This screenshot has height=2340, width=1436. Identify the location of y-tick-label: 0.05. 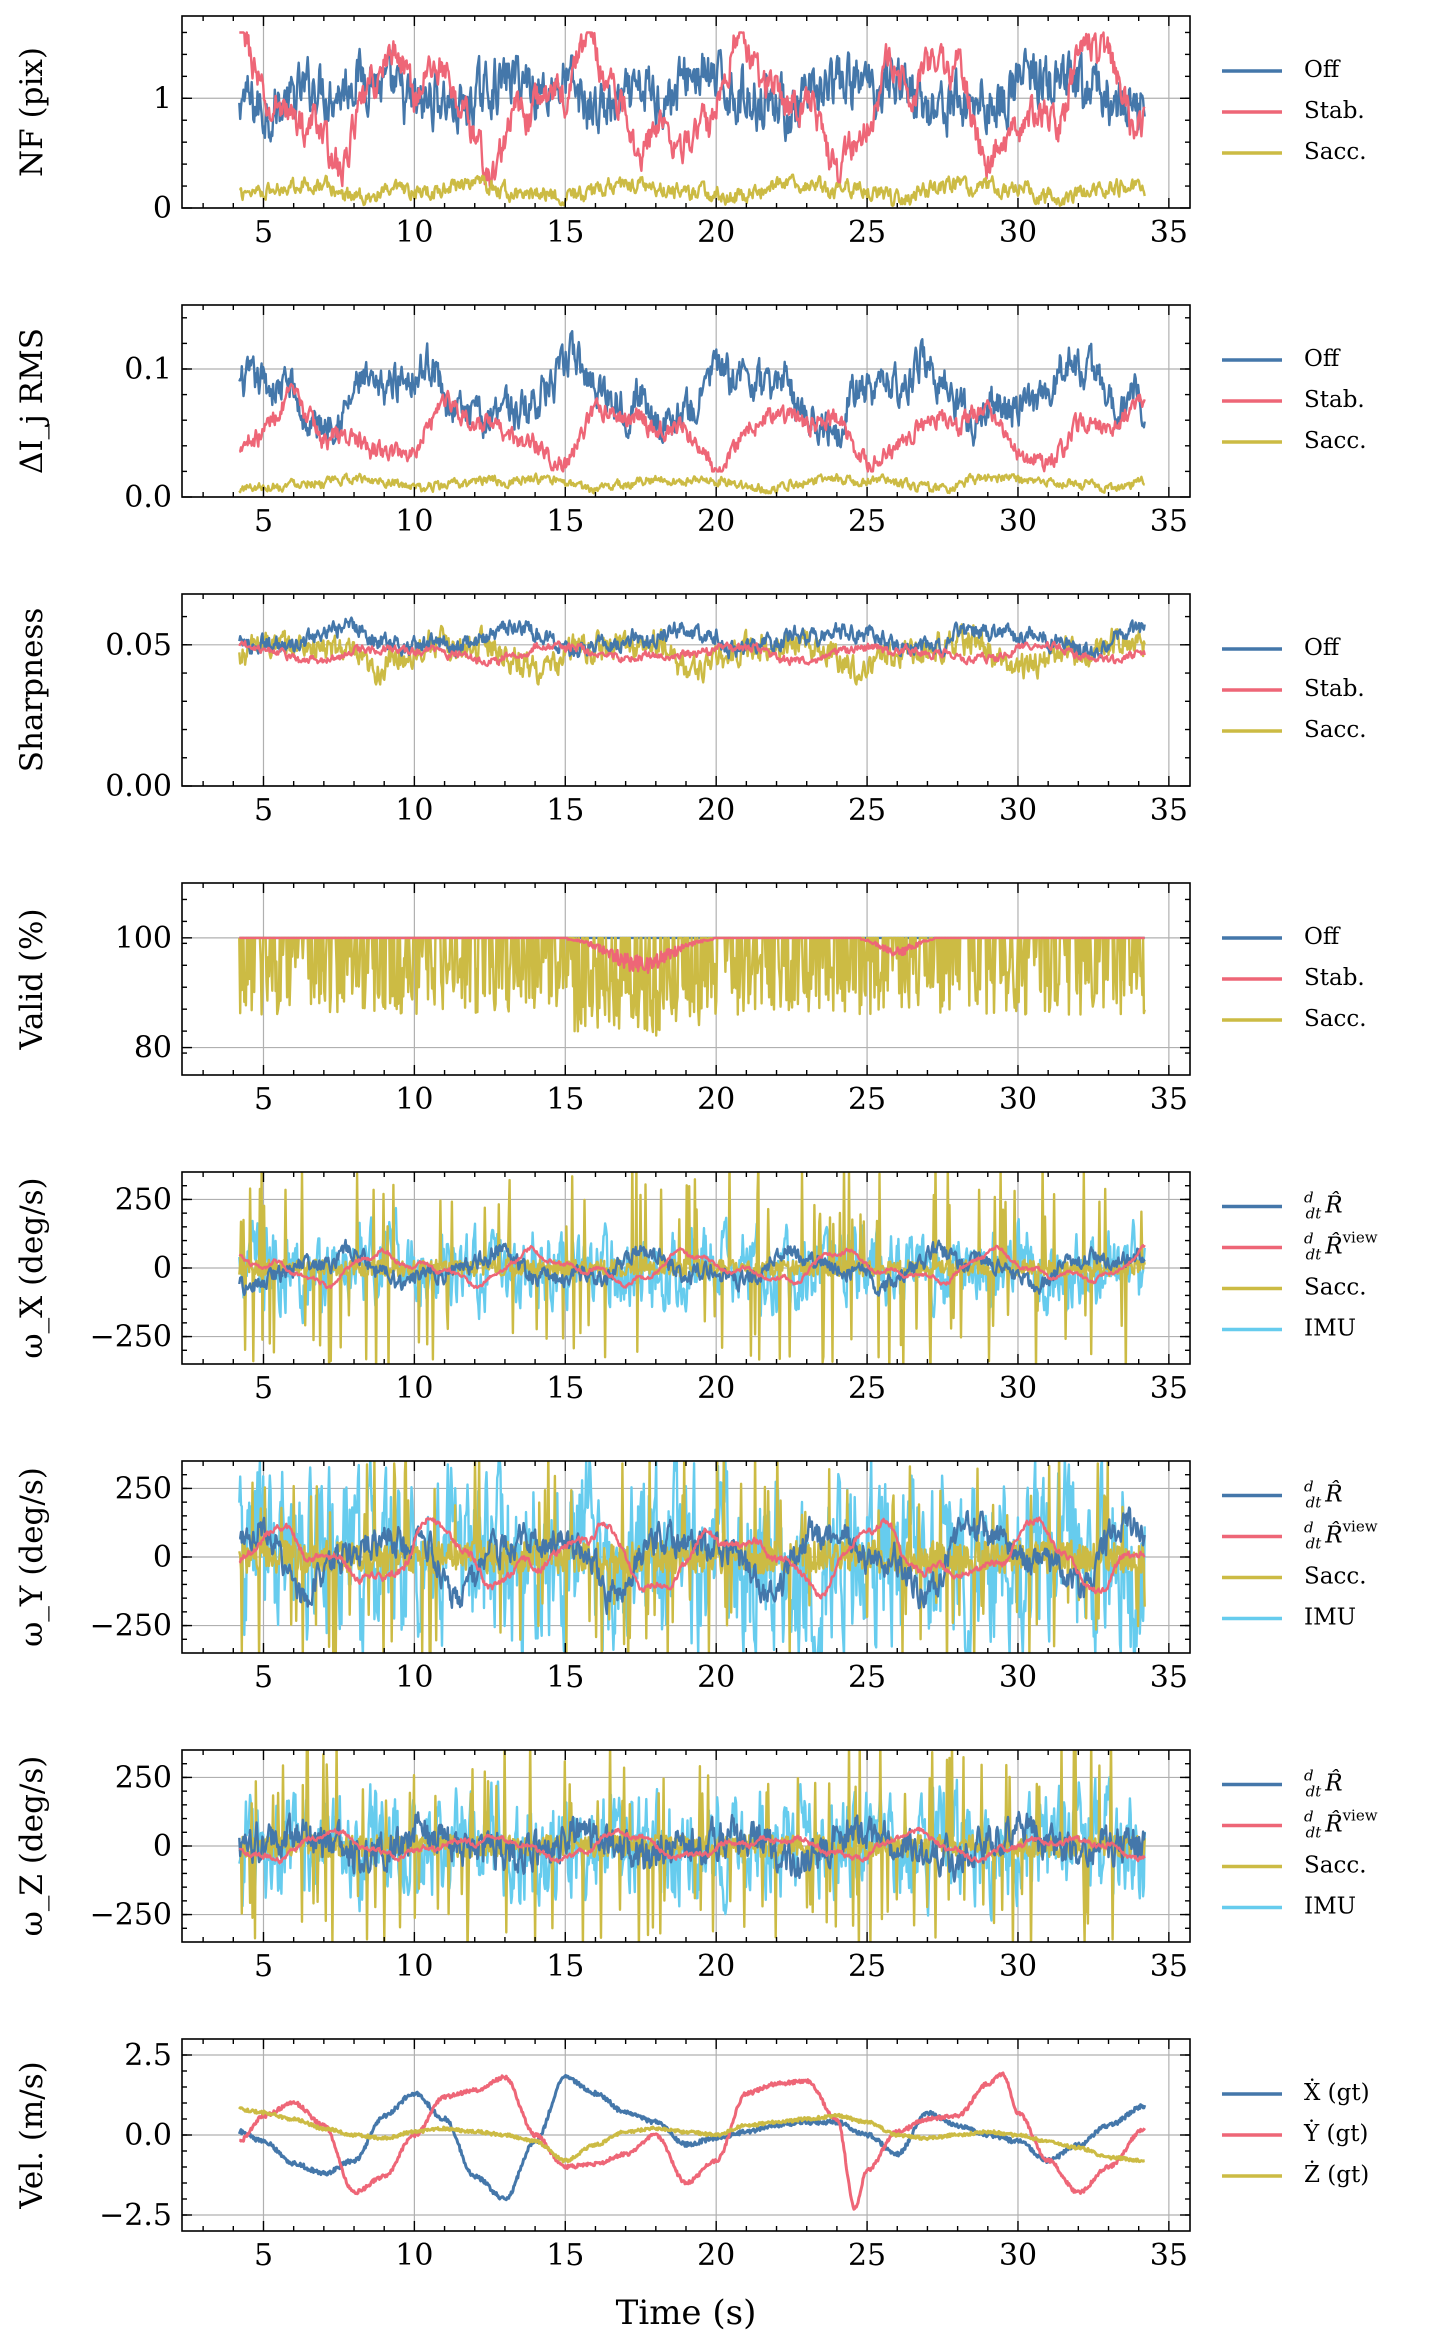
(138, 645).